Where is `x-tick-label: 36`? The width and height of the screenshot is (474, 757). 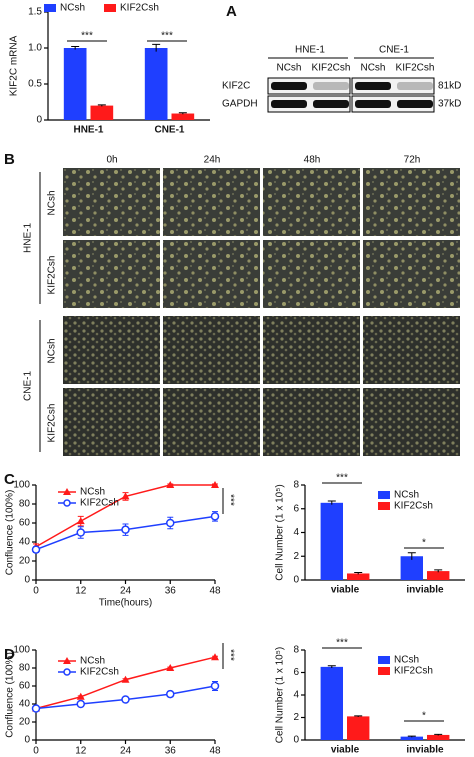 x-tick-label: 36 is located at coordinates (171, 591).